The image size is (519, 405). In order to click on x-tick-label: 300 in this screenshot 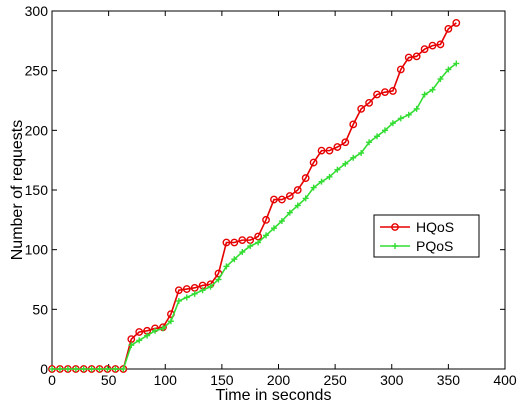, I will do `click(392, 380)`.